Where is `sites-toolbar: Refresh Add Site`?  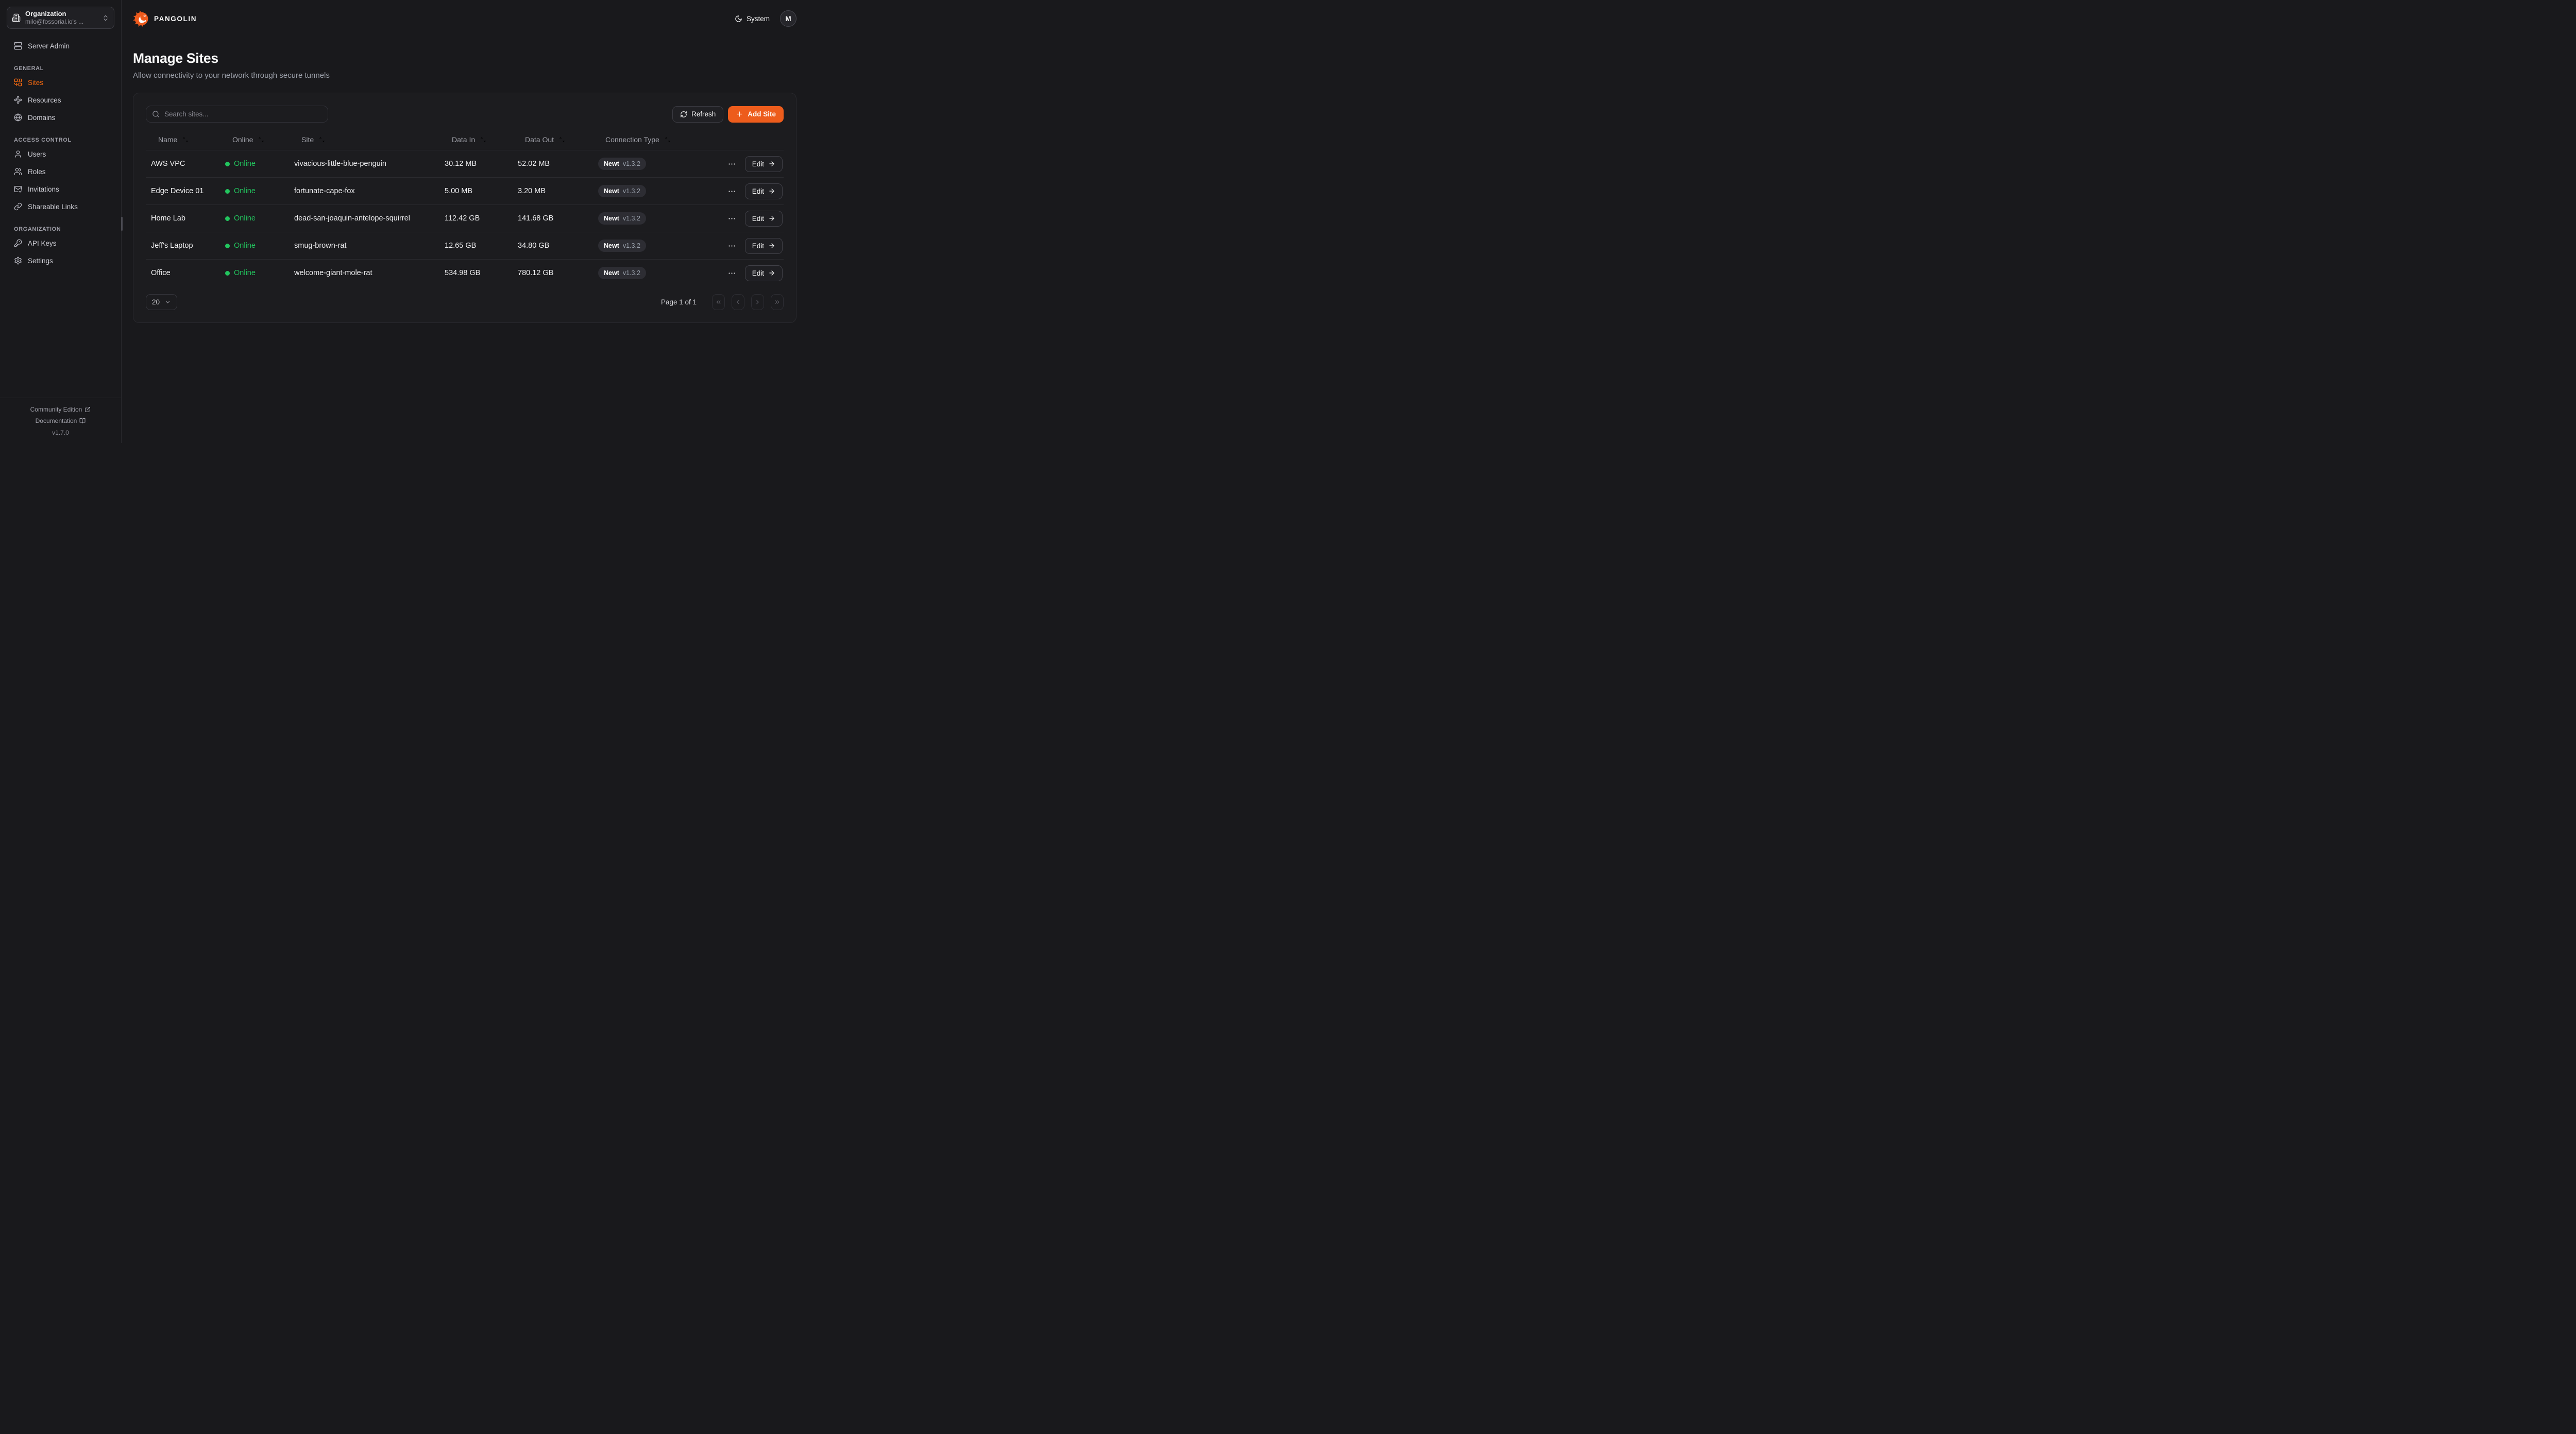
sites-toolbar: Refresh Add Site is located at coordinates (465, 114).